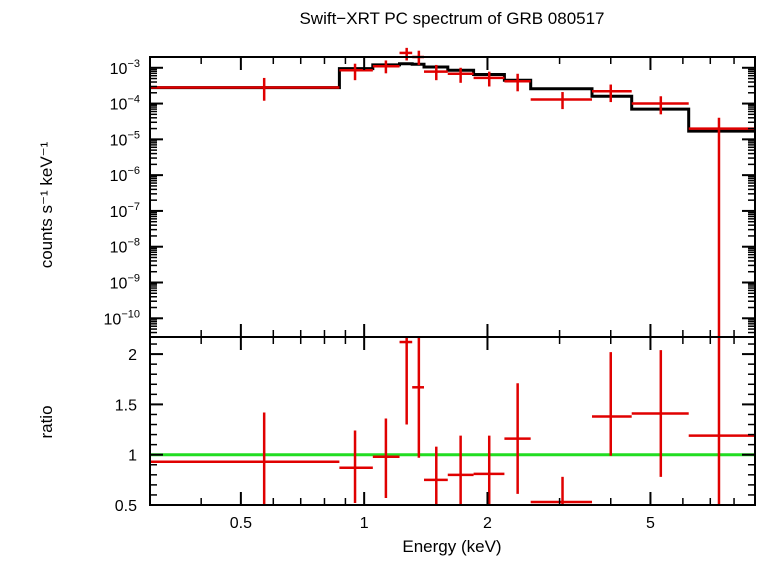  Describe the element at coordinates (133, 207) in the screenshot. I see `y-tick-exponent: −7` at that location.